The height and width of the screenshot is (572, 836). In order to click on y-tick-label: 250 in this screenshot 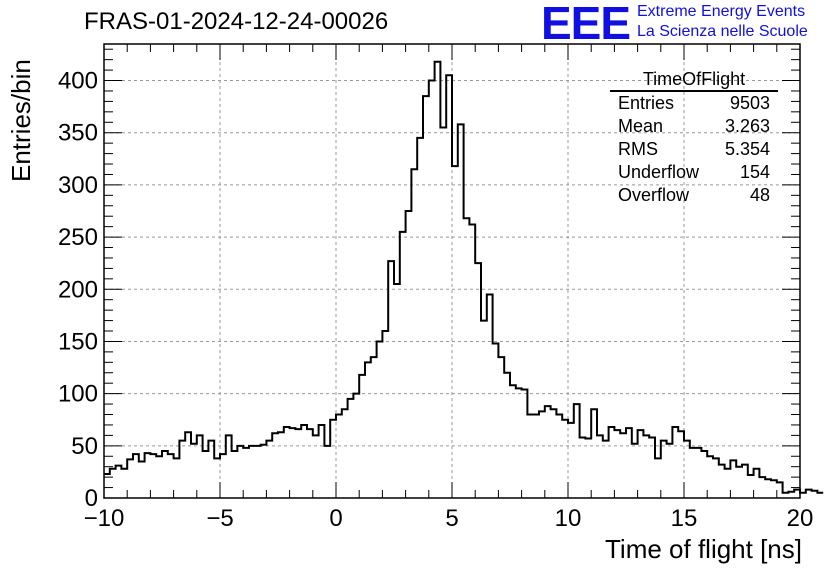, I will do `click(78, 237)`.